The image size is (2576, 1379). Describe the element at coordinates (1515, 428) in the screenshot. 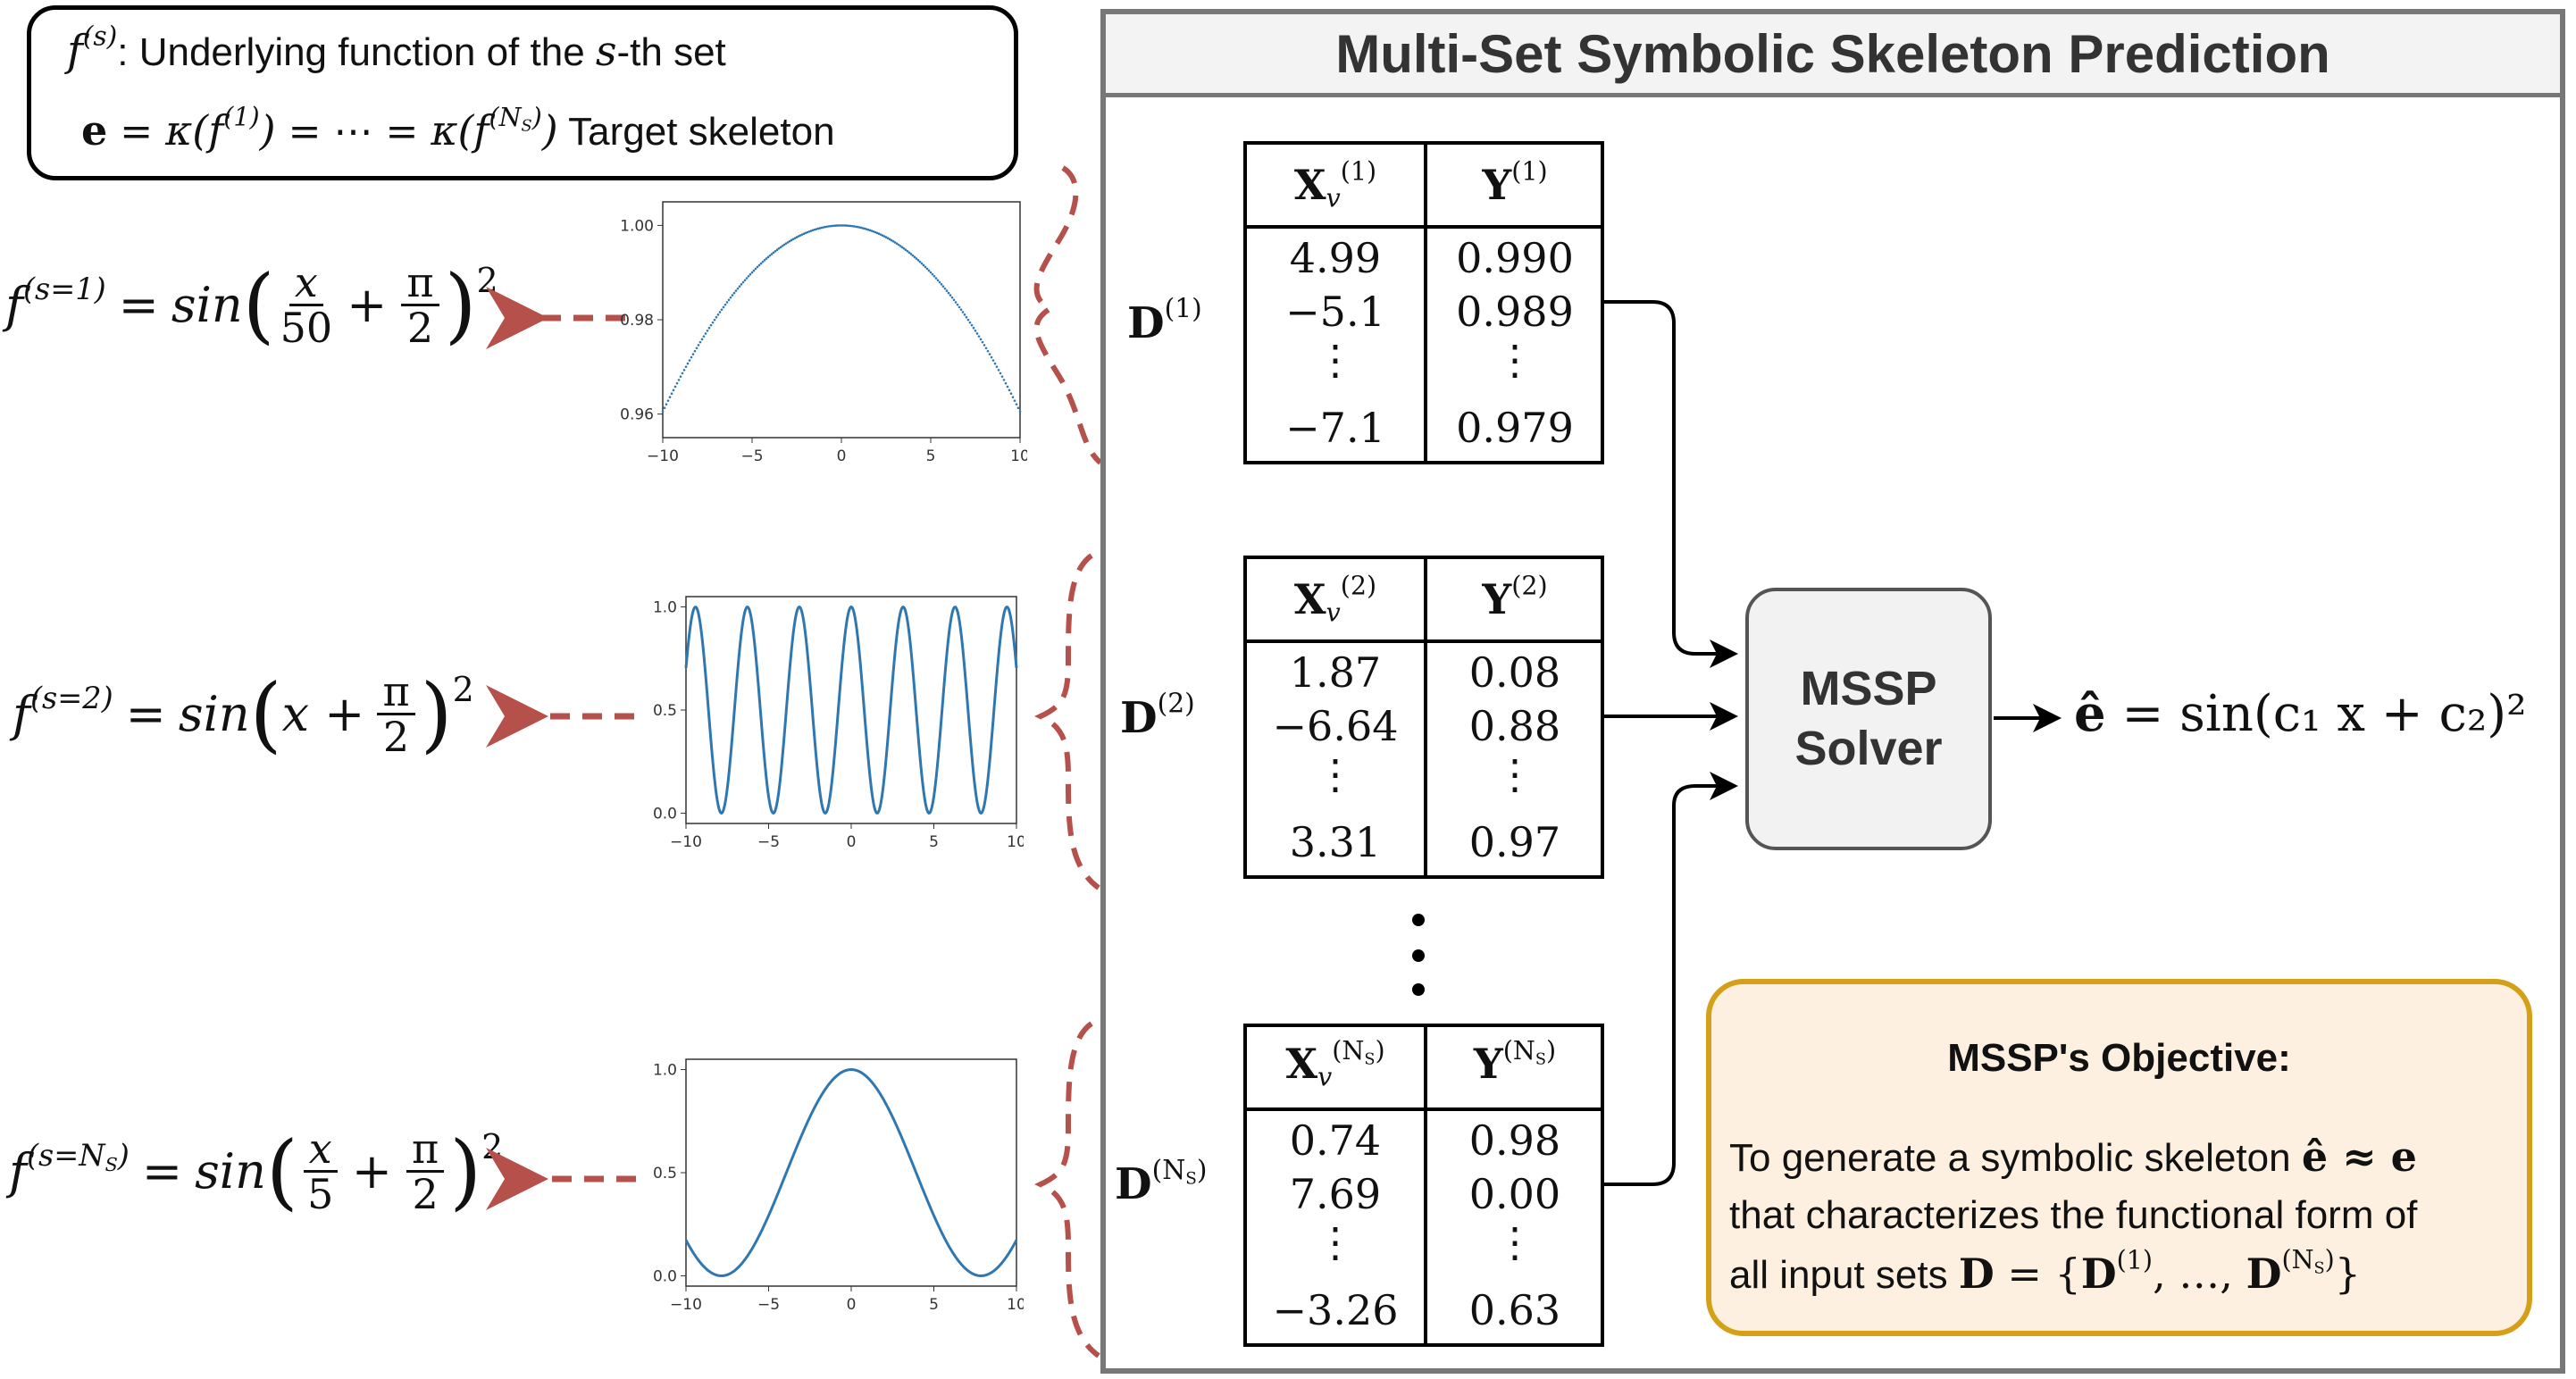

I see `table-cell: 0.979` at that location.